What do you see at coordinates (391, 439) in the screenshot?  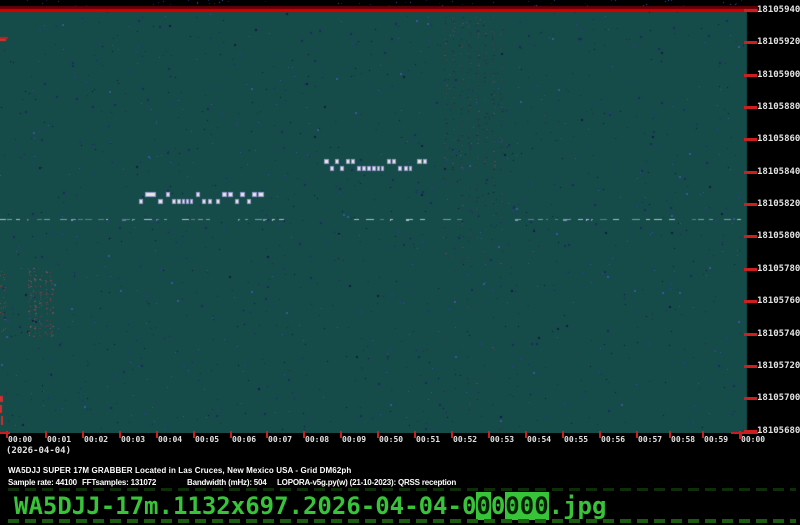 I see `time-axis-label: 00:50` at bounding box center [391, 439].